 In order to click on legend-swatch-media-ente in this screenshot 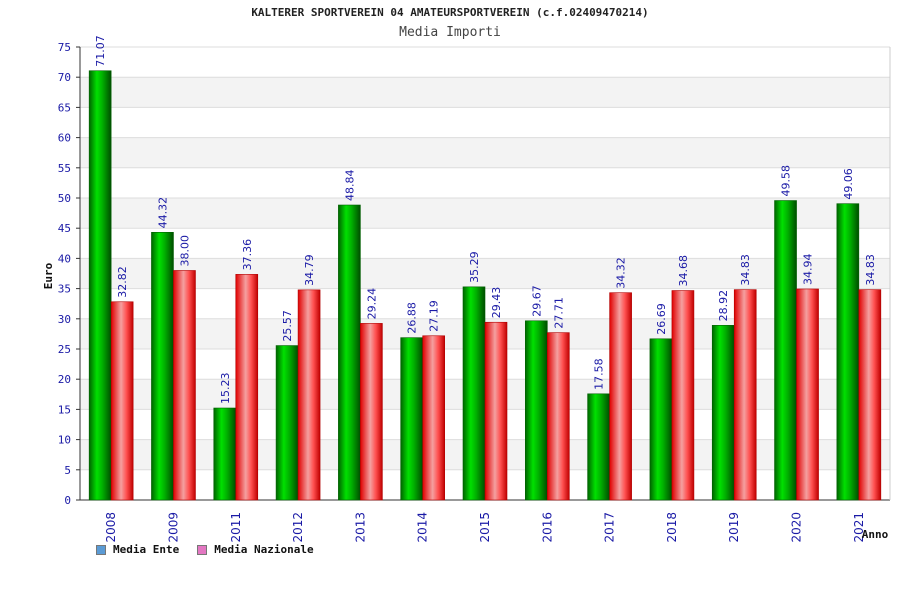, I will do `click(101, 549)`.